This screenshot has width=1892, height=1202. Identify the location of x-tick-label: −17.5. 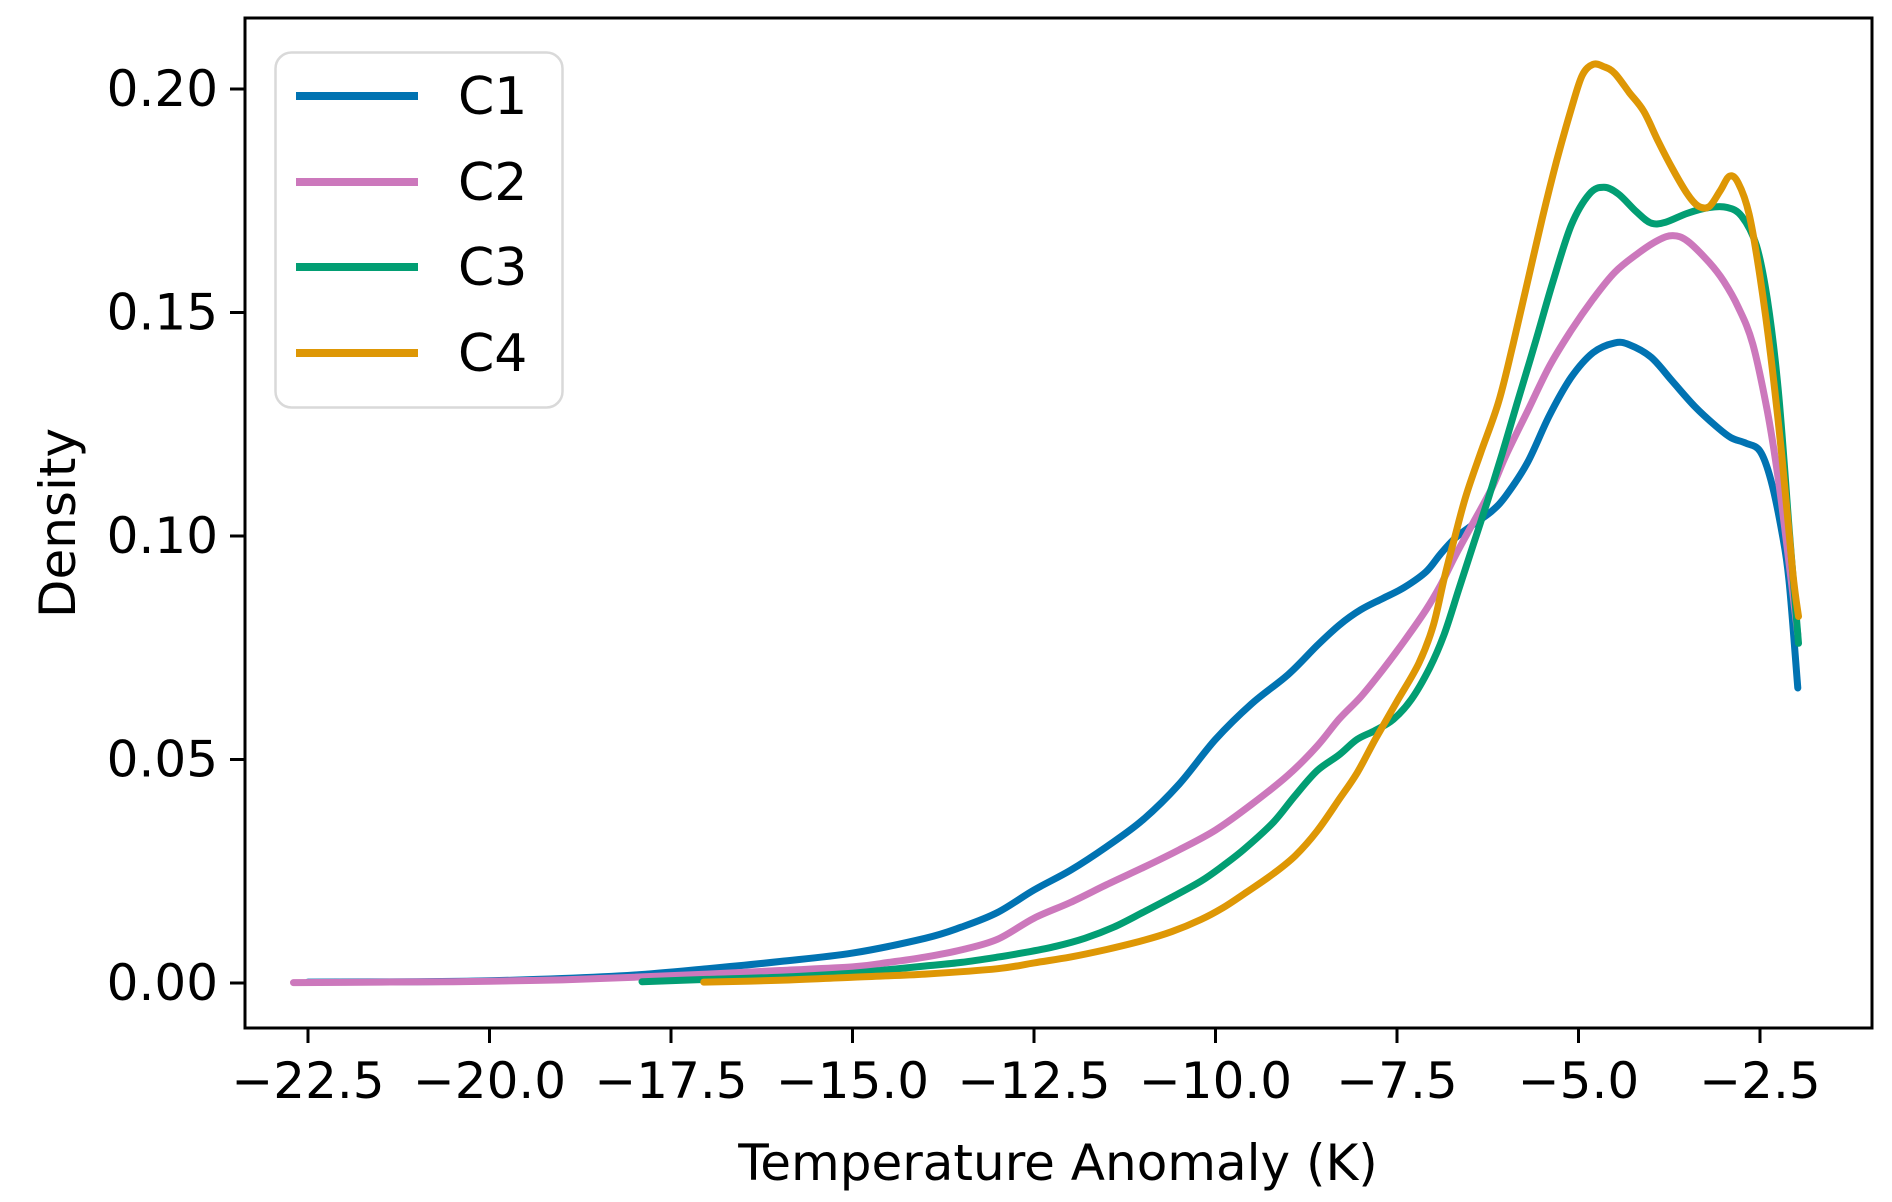
(670, 1081).